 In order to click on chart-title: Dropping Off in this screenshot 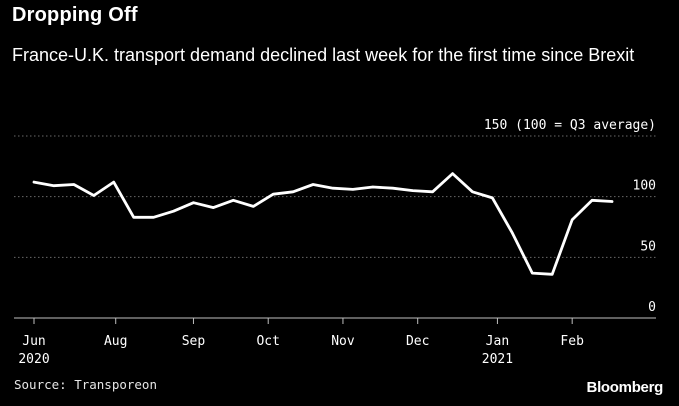, I will do `click(75, 15)`.